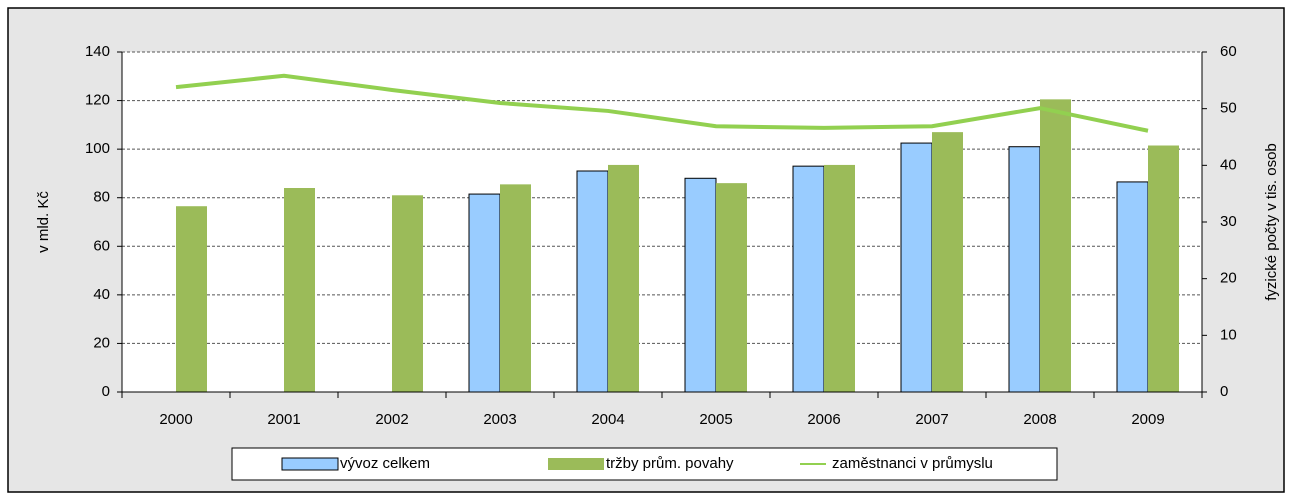 The height and width of the screenshot is (502, 1292). What do you see at coordinates (106, 391) in the screenshot?
I see `y-tick-label: 0` at bounding box center [106, 391].